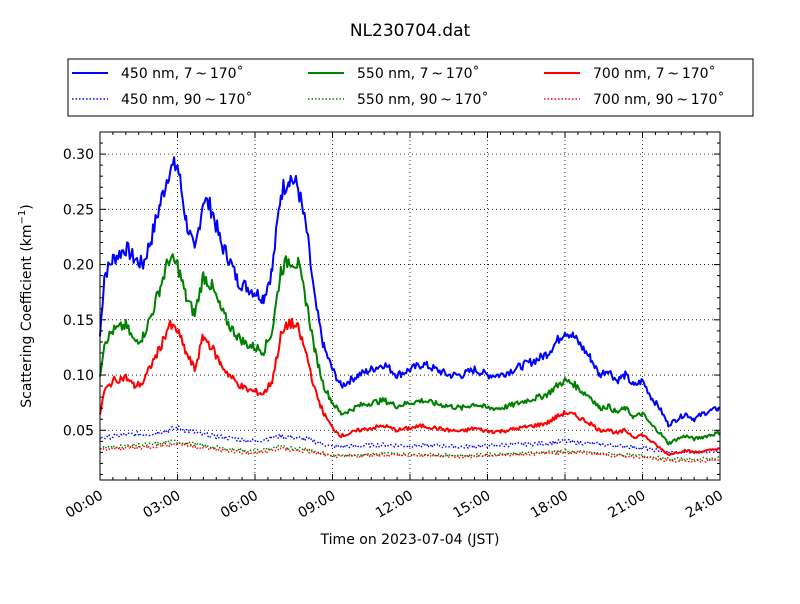  I want to click on x-tick-label: 15:00, so click(472, 505).